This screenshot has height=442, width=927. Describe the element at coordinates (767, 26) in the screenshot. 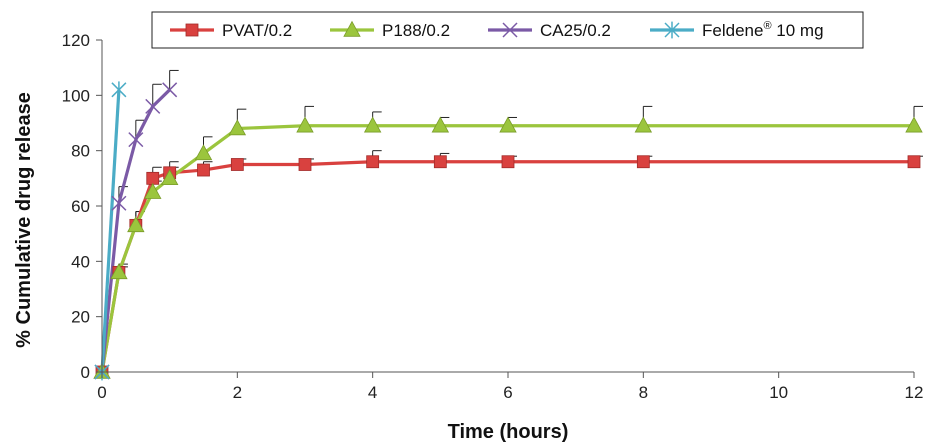

I see `legend-label-superscript: ®` at that location.